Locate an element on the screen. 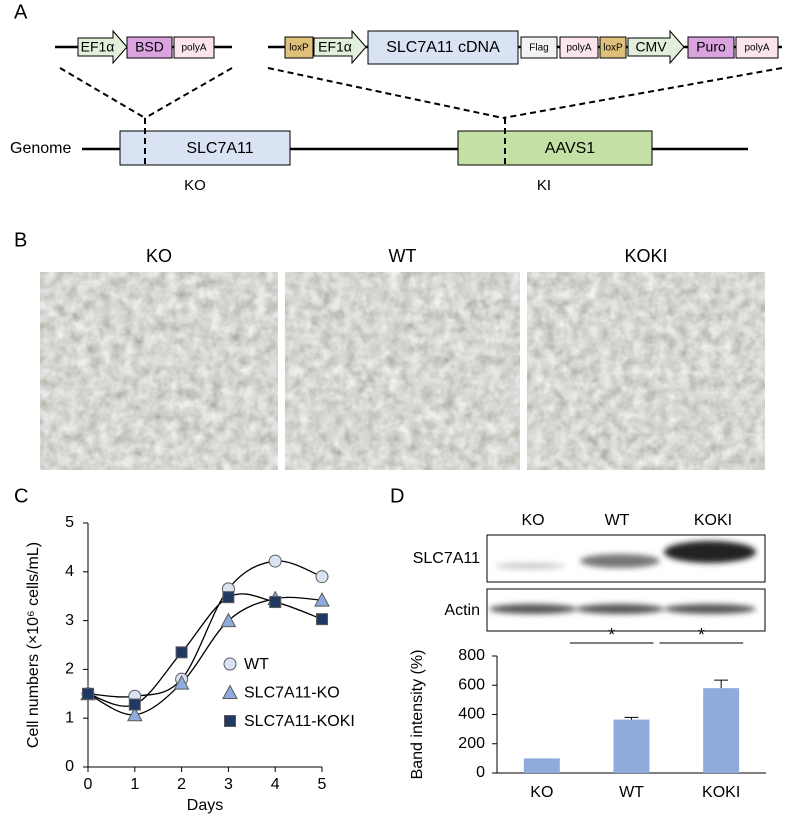 Image resolution: width=790 pixels, height=820 pixels. y-tick-label: 1 is located at coordinates (69, 717).